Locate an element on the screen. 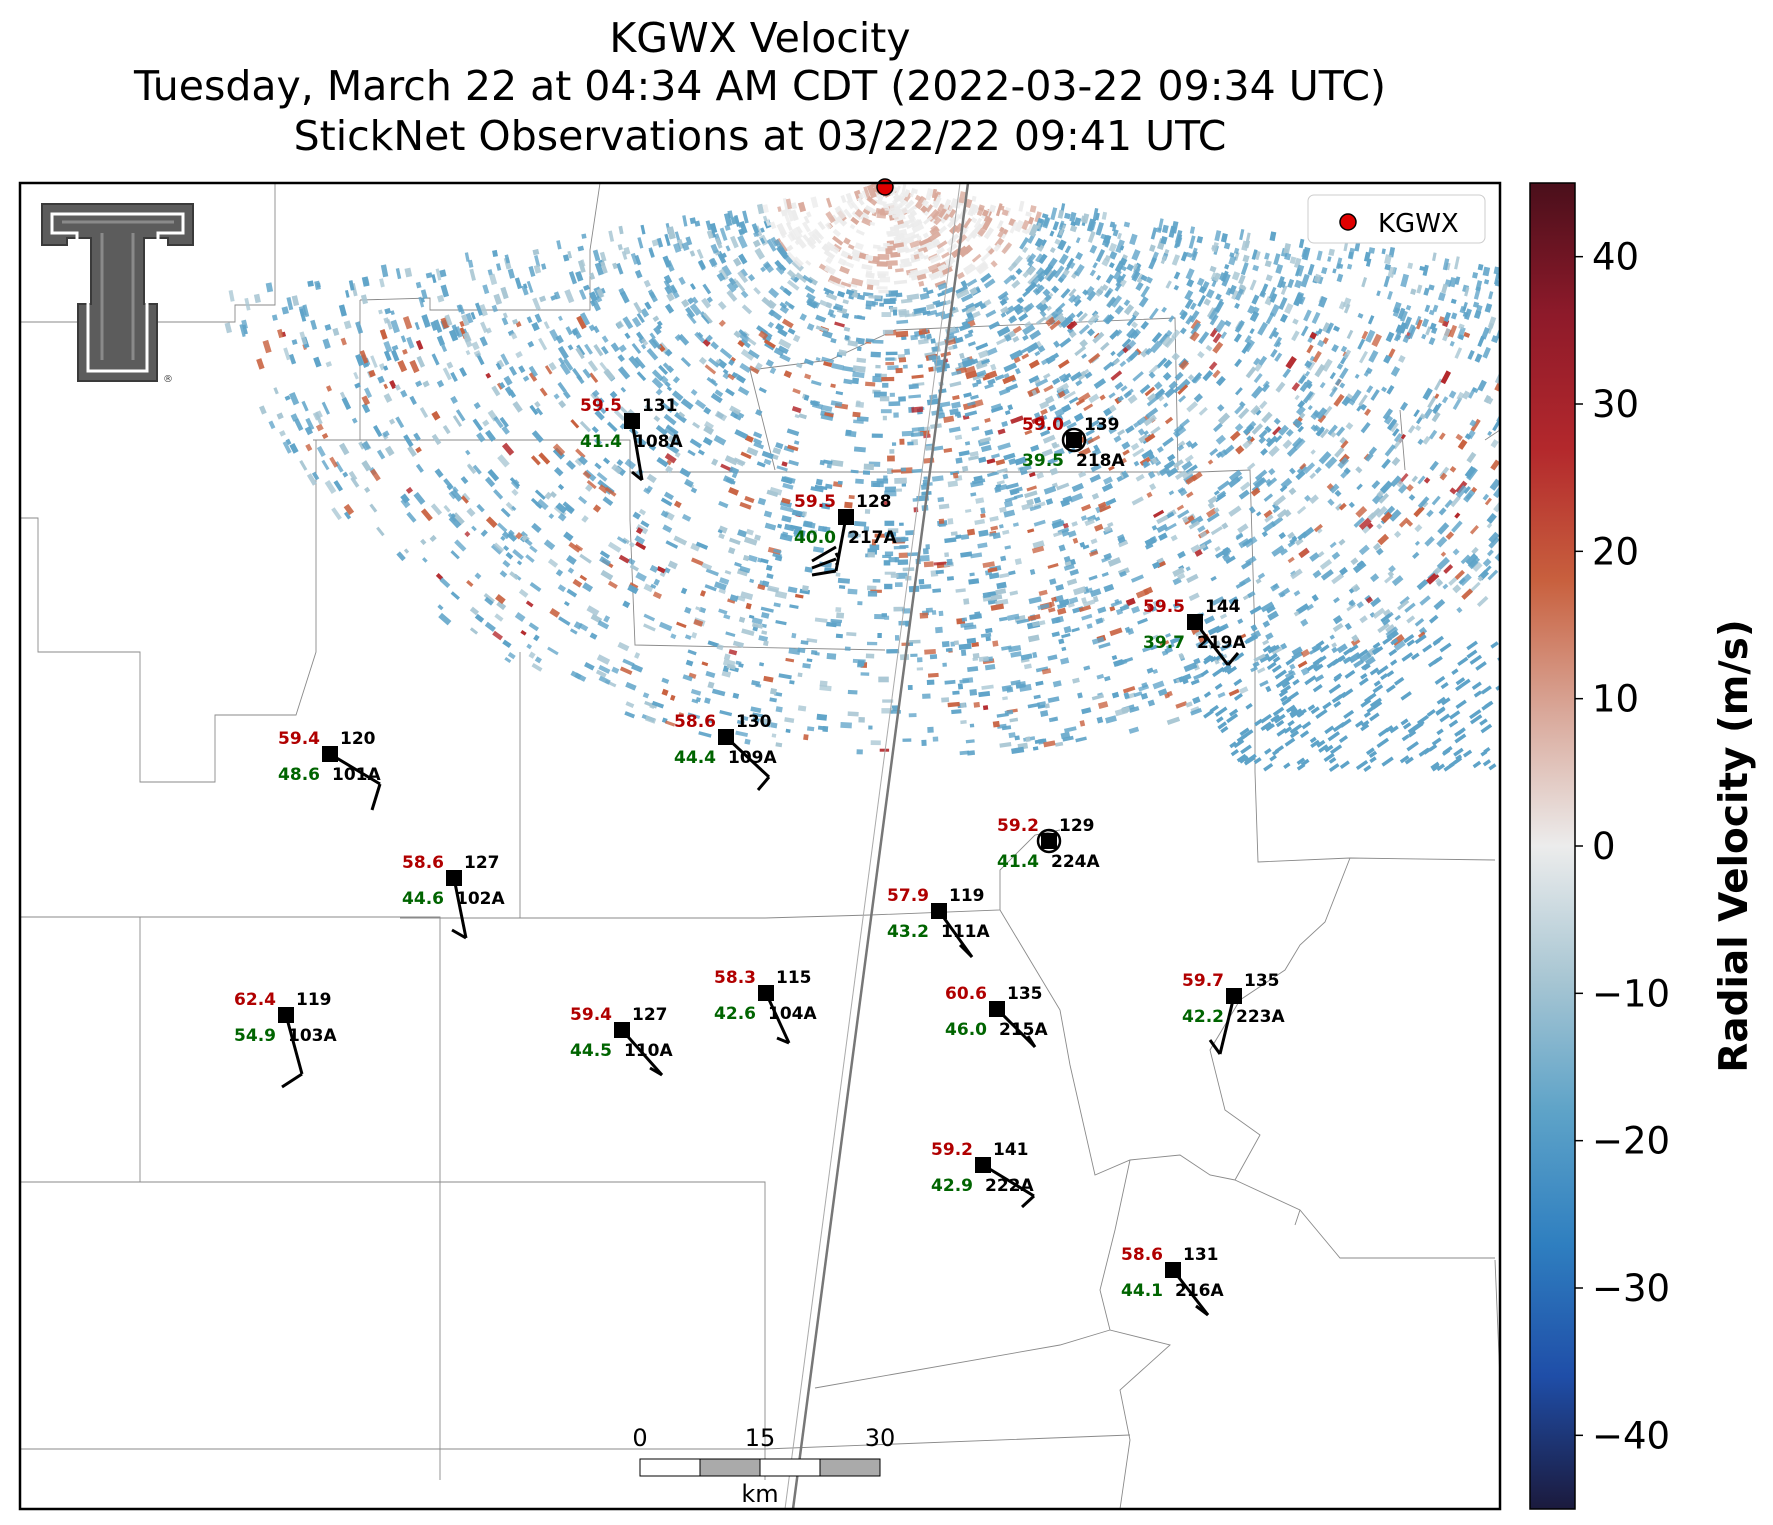 This screenshot has width=1773, height=1525. station-101a: 59.4 120 48.6 101A is located at coordinates (330, 770).